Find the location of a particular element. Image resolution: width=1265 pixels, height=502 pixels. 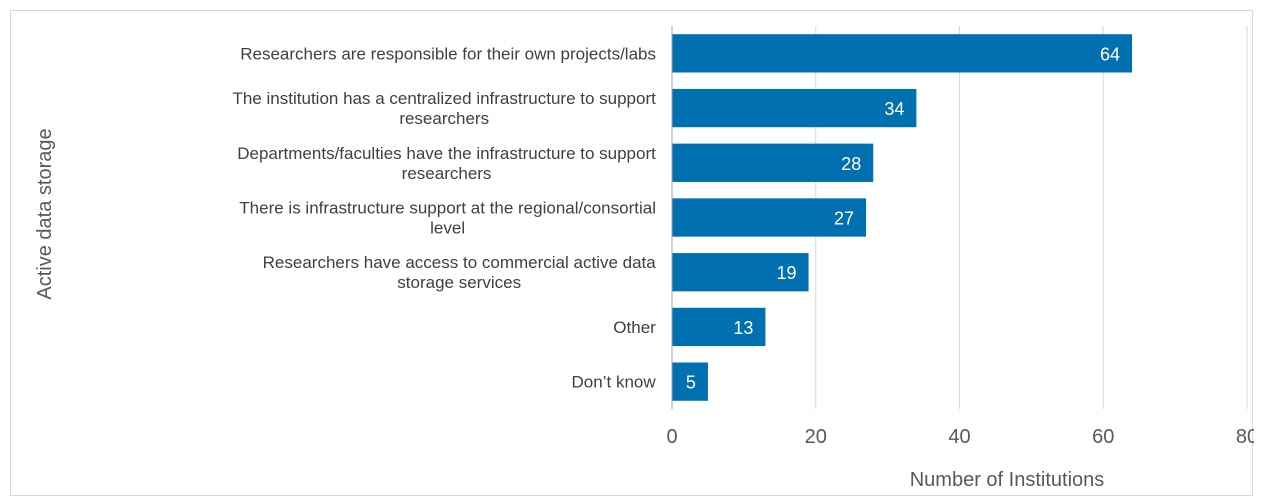

category-label: Other is located at coordinates (634, 327).